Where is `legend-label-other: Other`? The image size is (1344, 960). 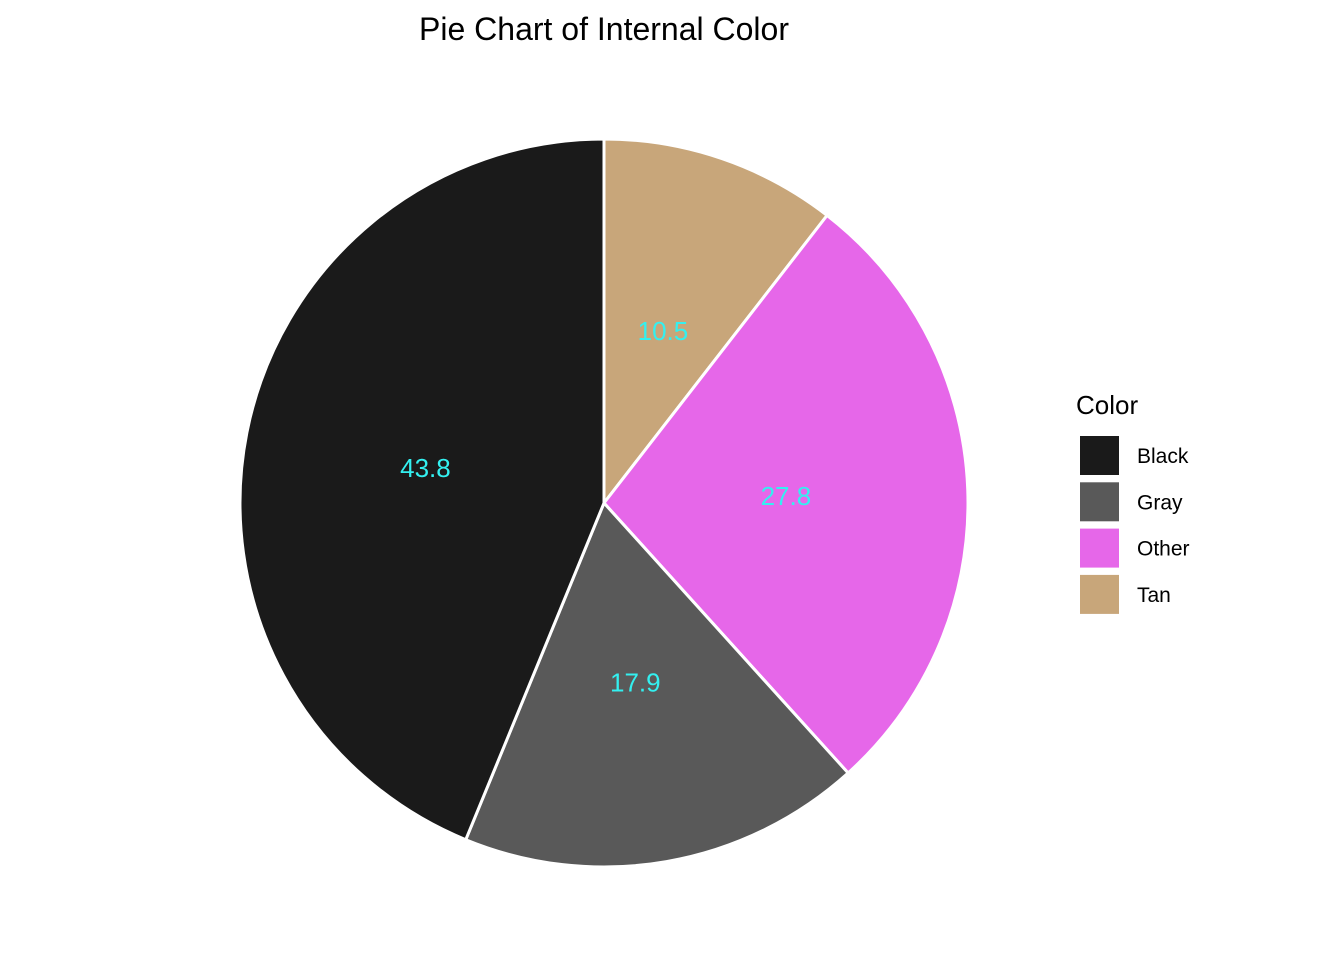 legend-label-other: Other is located at coordinates (1163, 549).